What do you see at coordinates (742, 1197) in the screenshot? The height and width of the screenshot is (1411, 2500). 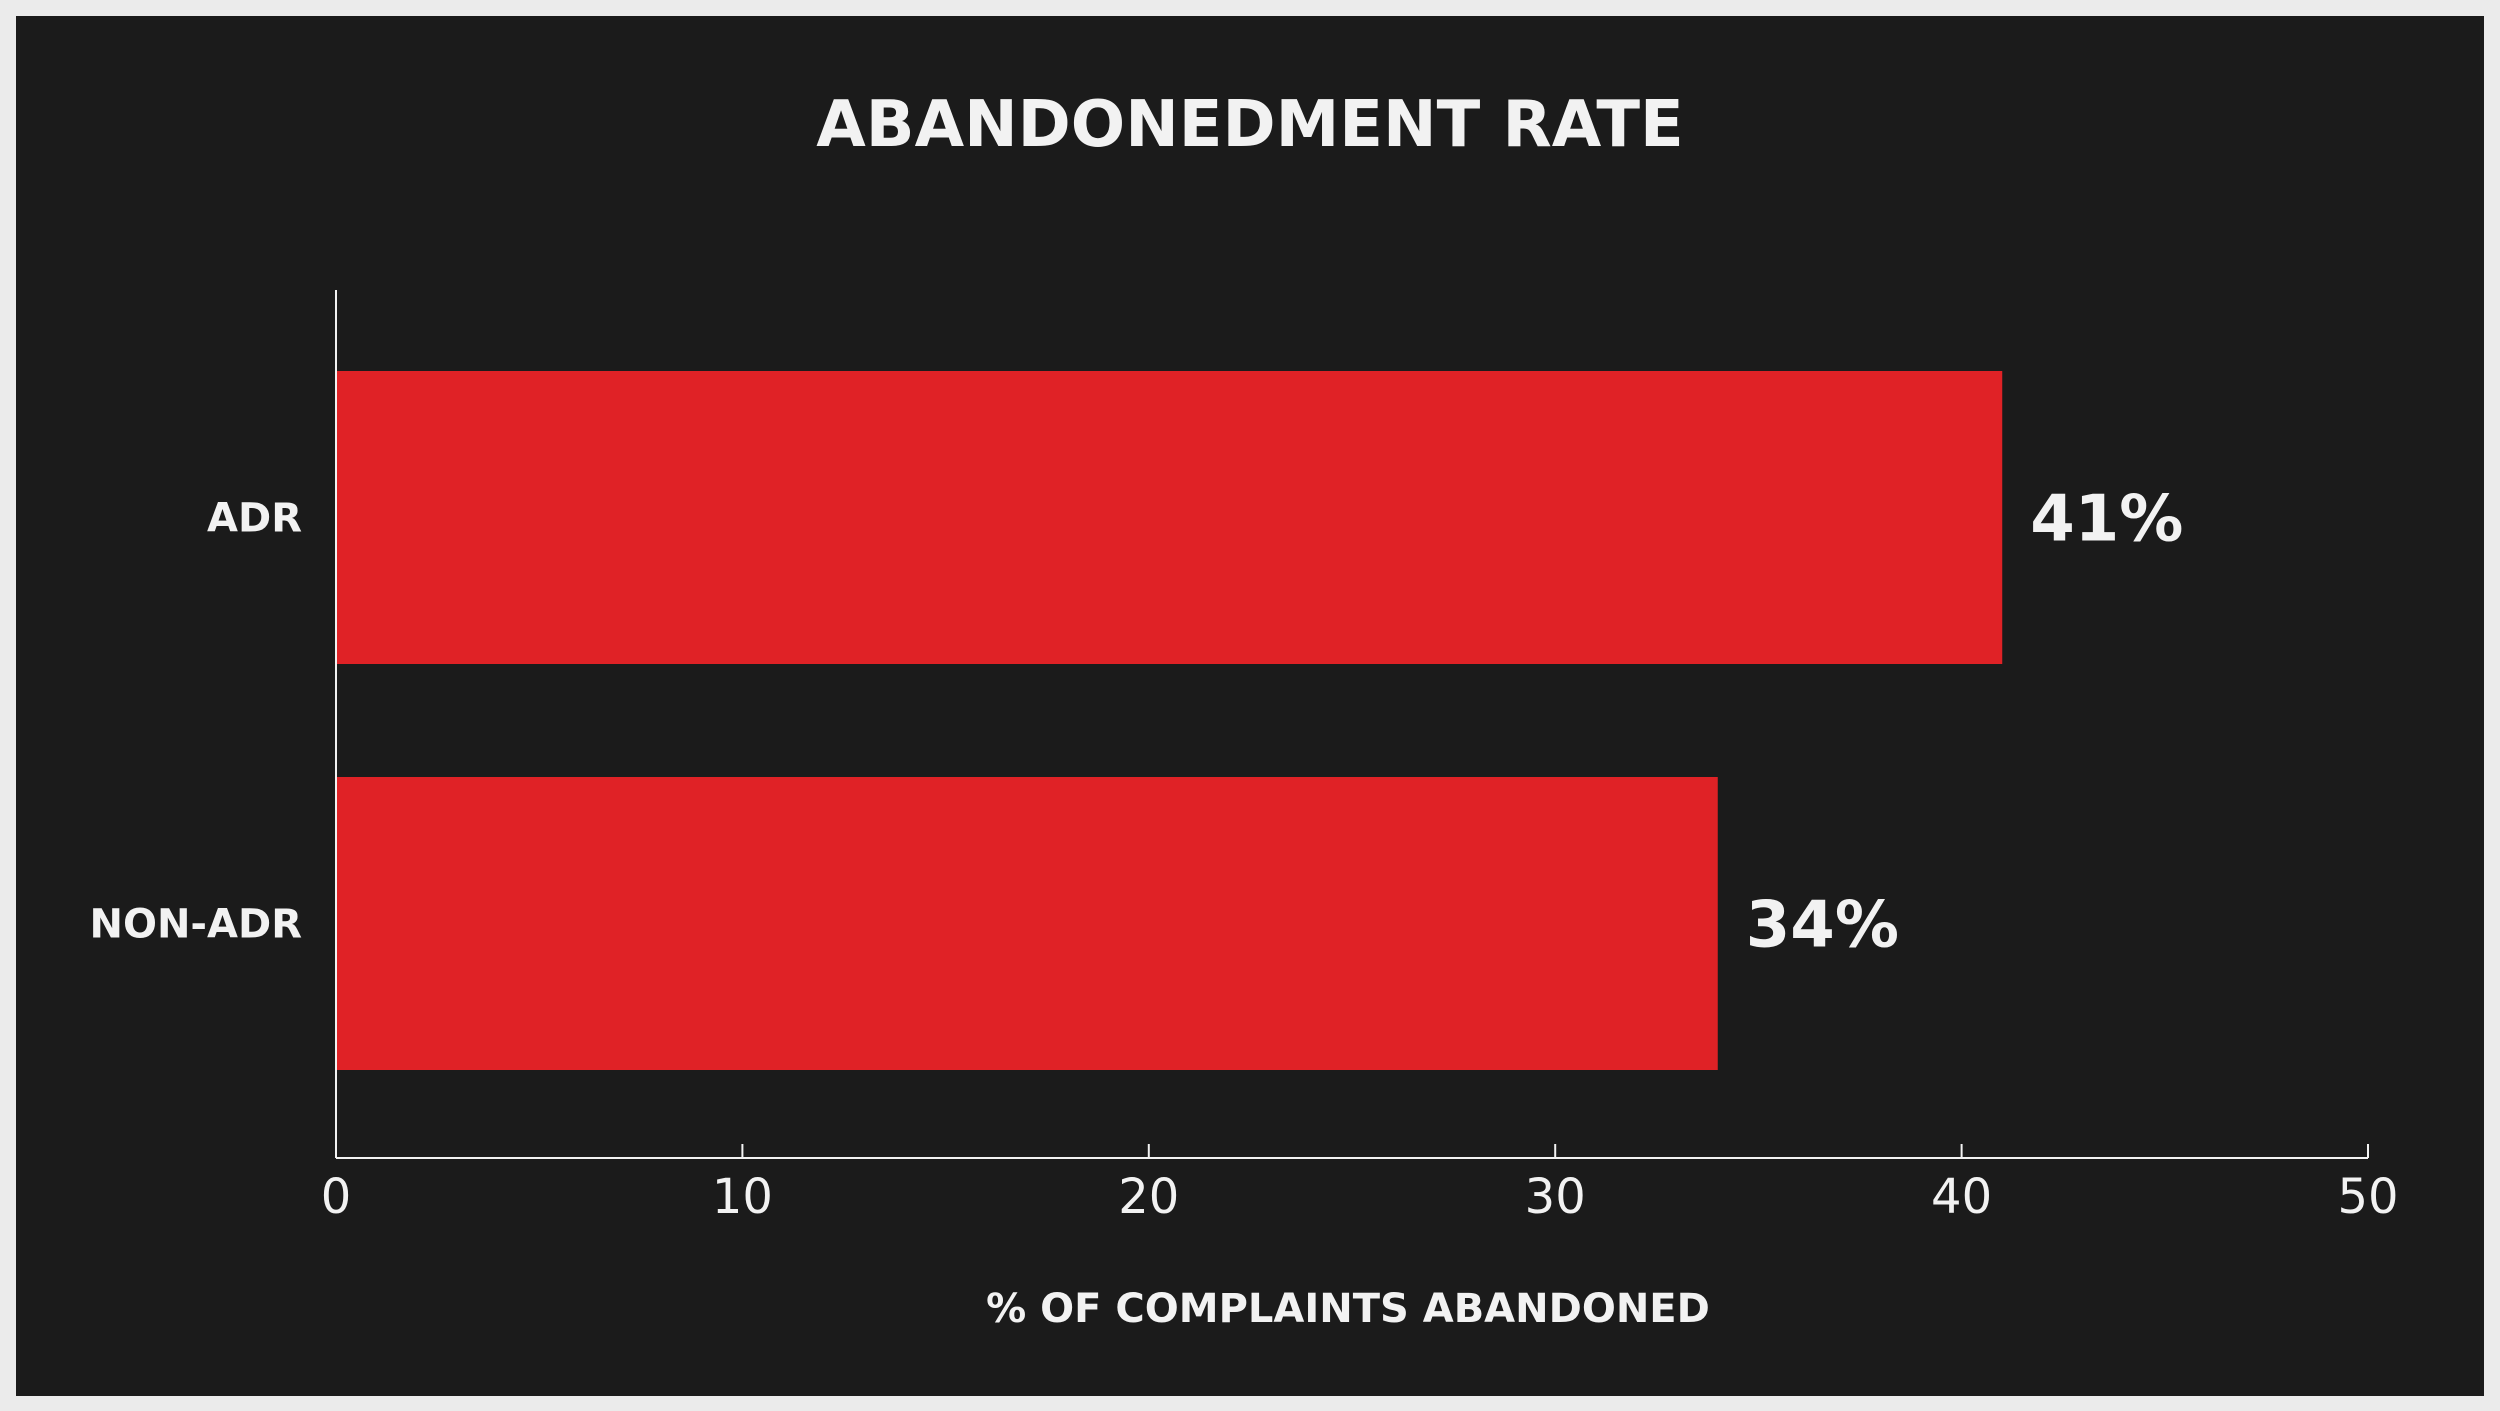 I see `x-tick-label-10: 10` at bounding box center [742, 1197].